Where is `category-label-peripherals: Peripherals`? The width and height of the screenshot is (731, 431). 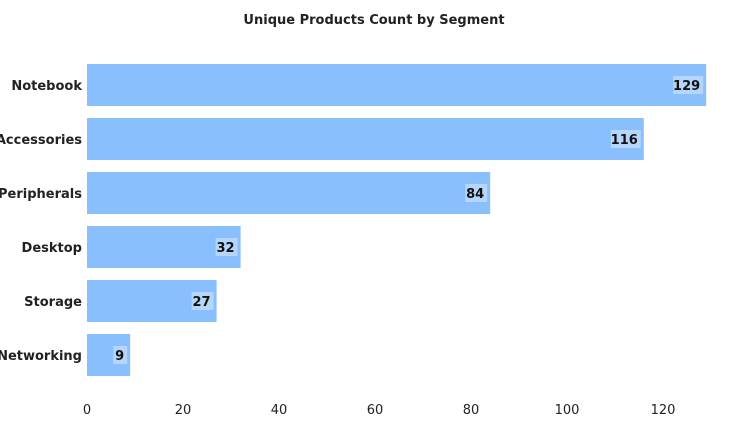
category-label-peripherals: Peripherals is located at coordinates (41, 194).